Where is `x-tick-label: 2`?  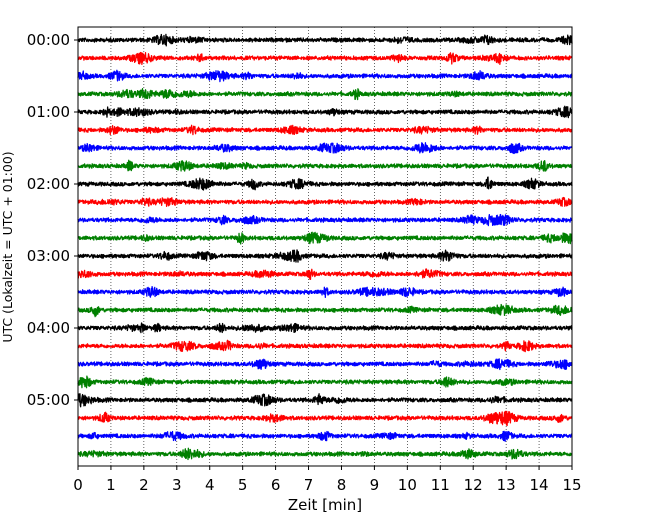 x-tick-label: 2 is located at coordinates (144, 485).